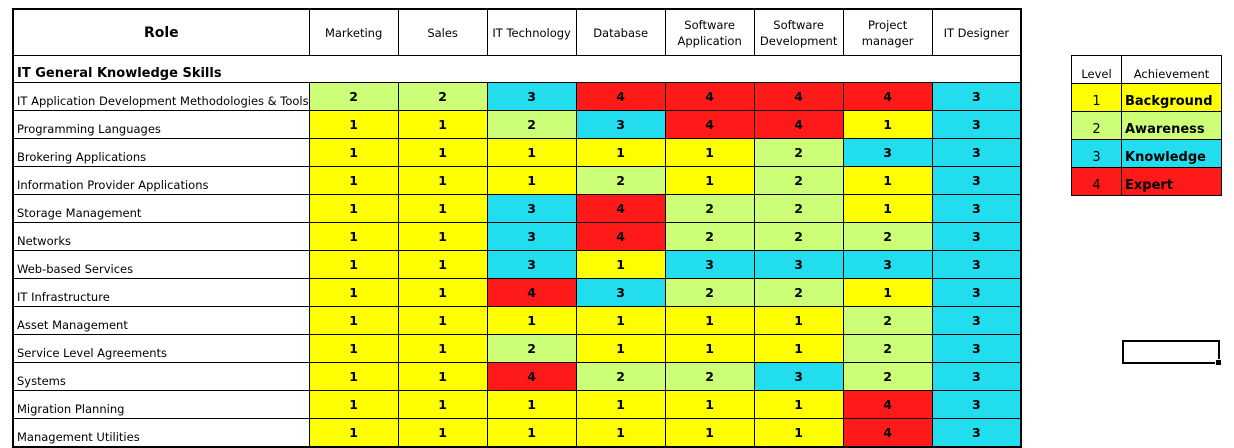 The width and height of the screenshot is (1234, 448). Describe the element at coordinates (1096, 153) in the screenshot. I see `legend-level-cell: 3` at that location.